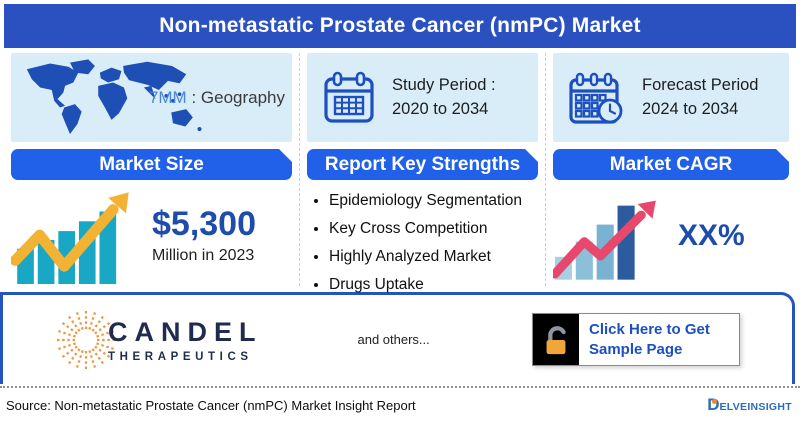 The image size is (800, 424). I want to click on world-map-icon, so click(114, 97).